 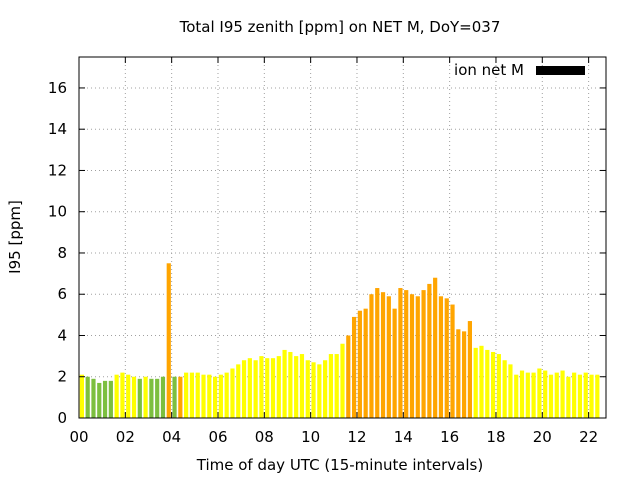 What do you see at coordinates (62, 294) in the screenshot?
I see `y-tick-label: 6` at bounding box center [62, 294].